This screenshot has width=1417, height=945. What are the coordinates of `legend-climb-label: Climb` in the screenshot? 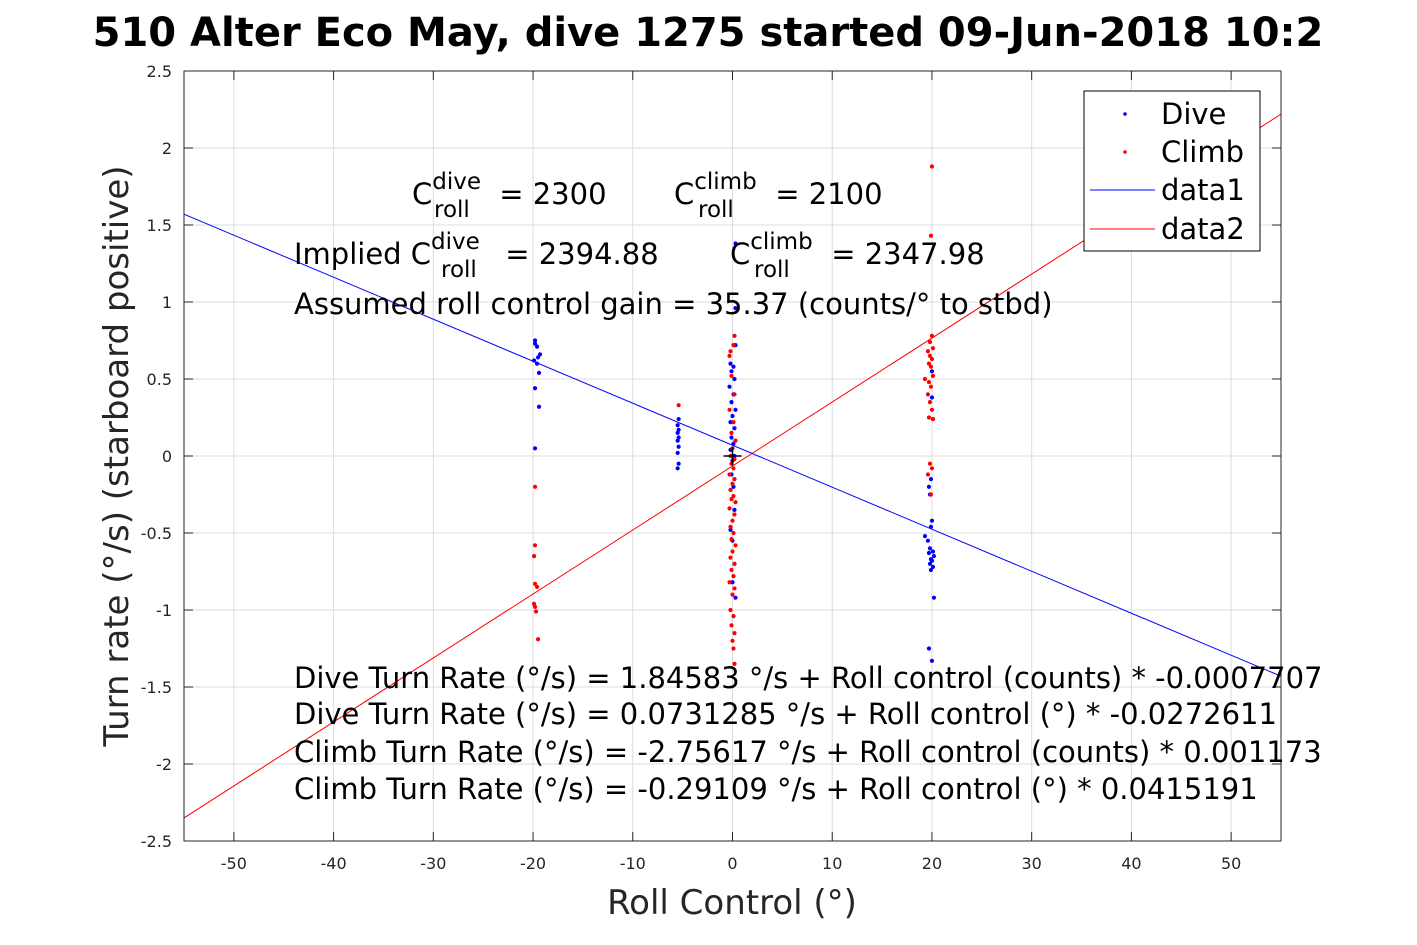 It's located at (1202, 152).